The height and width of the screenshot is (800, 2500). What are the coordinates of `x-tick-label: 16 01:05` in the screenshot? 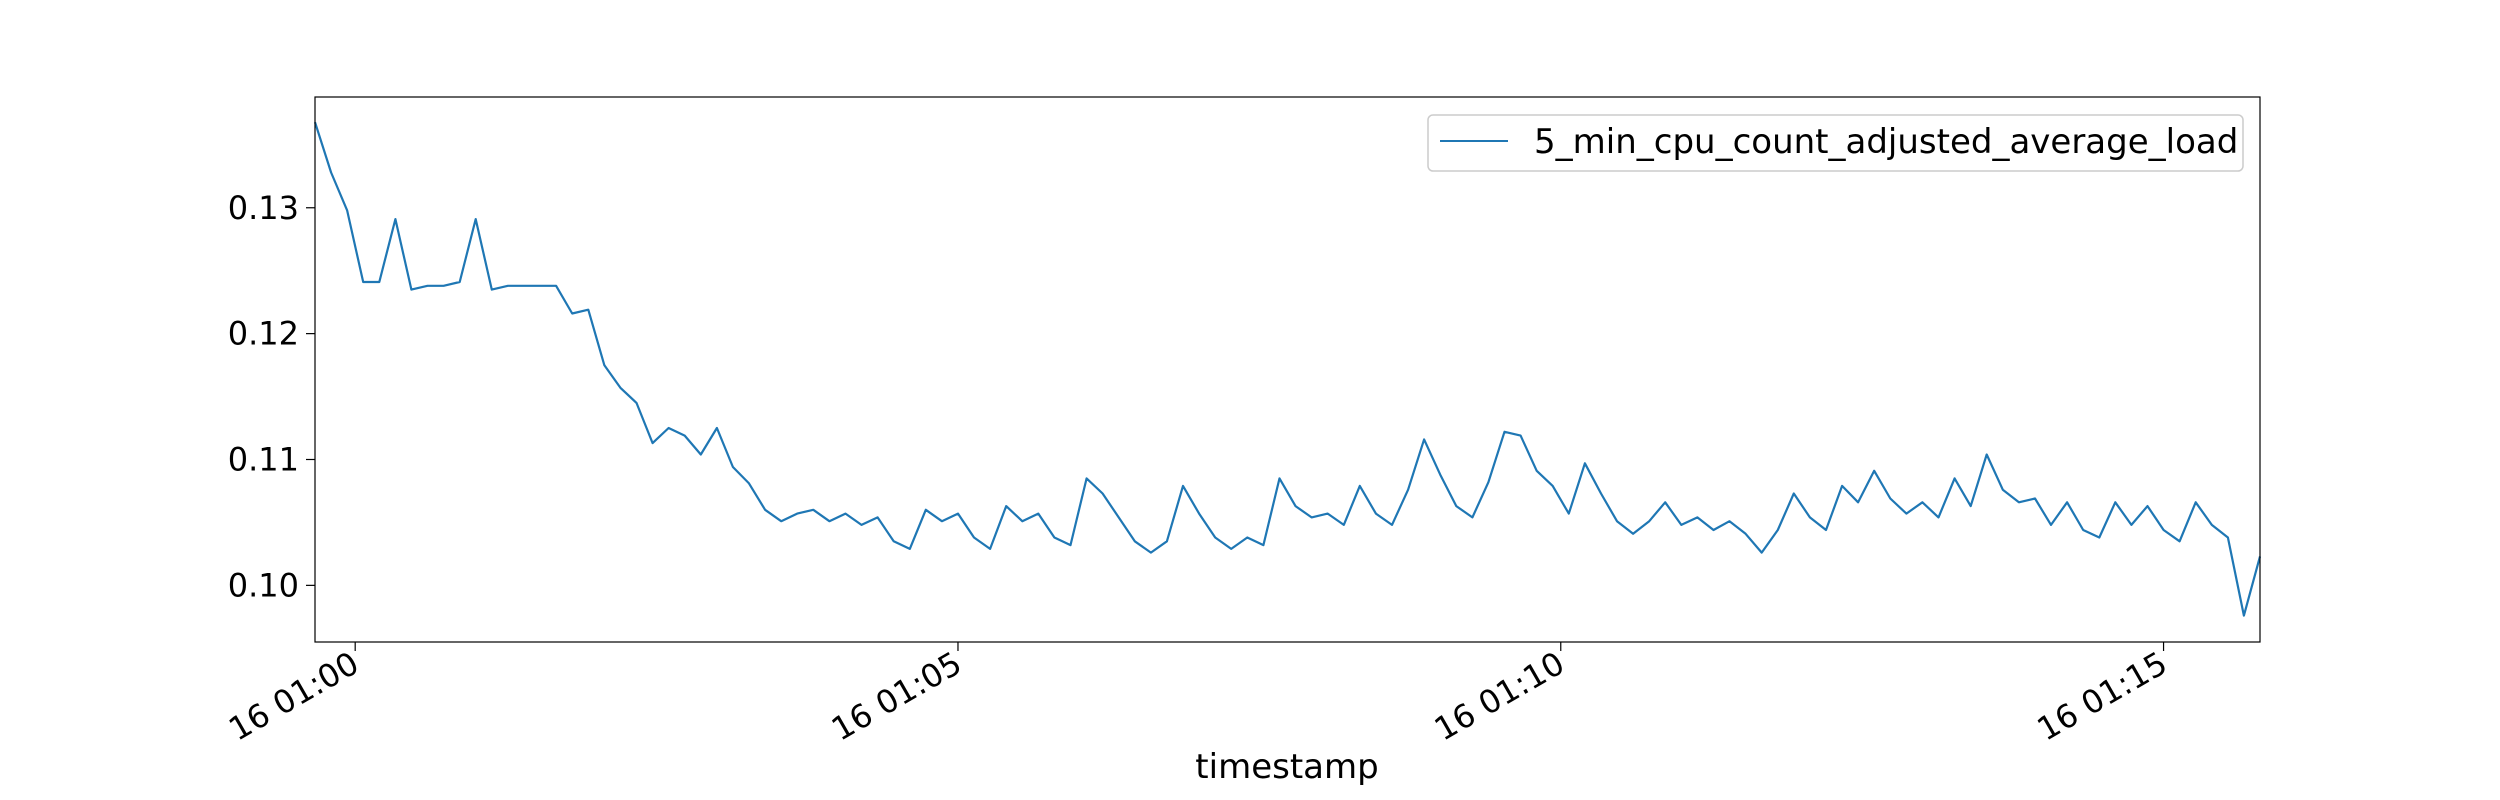 It's located at (896, 696).